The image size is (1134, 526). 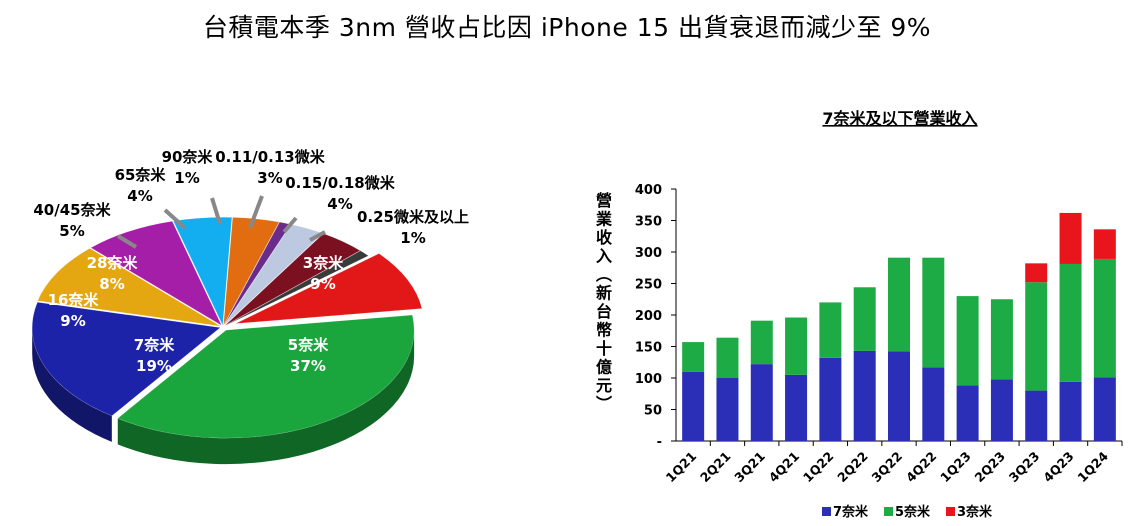 I want to click on pie-label-name: 5奈米, so click(x=308, y=345).